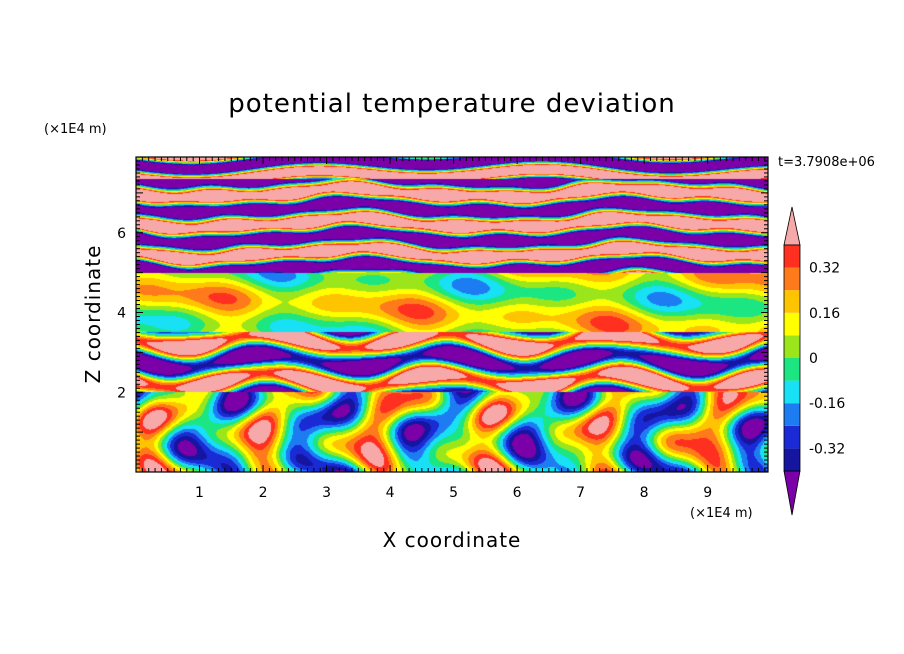 The width and height of the screenshot is (904, 654). I want to click on x-tick-label: 5, so click(453, 493).